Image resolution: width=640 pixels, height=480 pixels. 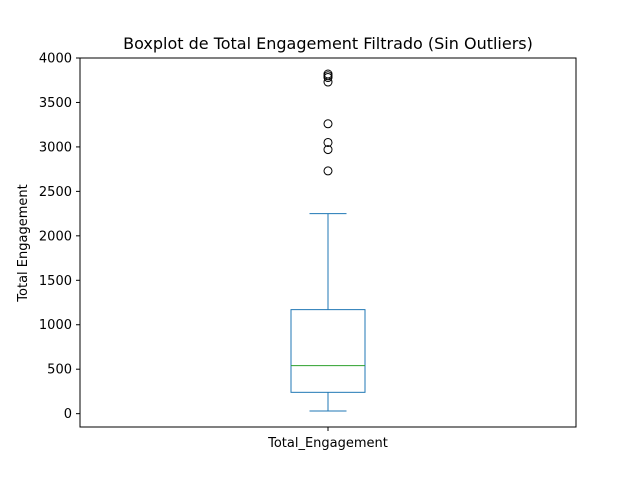 What do you see at coordinates (55, 103) in the screenshot?
I see `y-tick-label: 3500` at bounding box center [55, 103].